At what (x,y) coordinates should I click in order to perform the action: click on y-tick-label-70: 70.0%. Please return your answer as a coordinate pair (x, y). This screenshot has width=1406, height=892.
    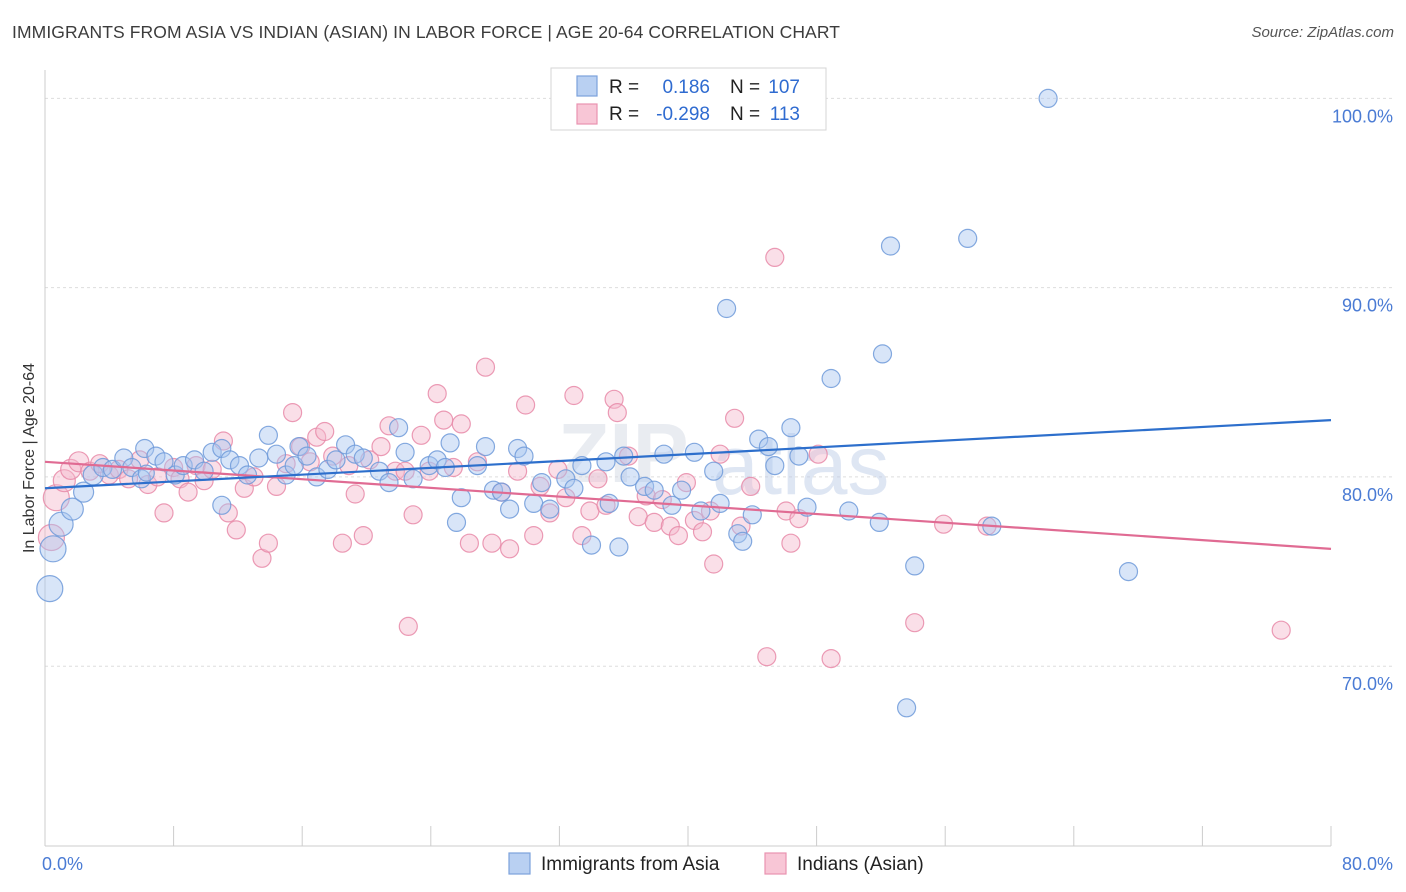
    Looking at the image, I should click on (1367, 684).